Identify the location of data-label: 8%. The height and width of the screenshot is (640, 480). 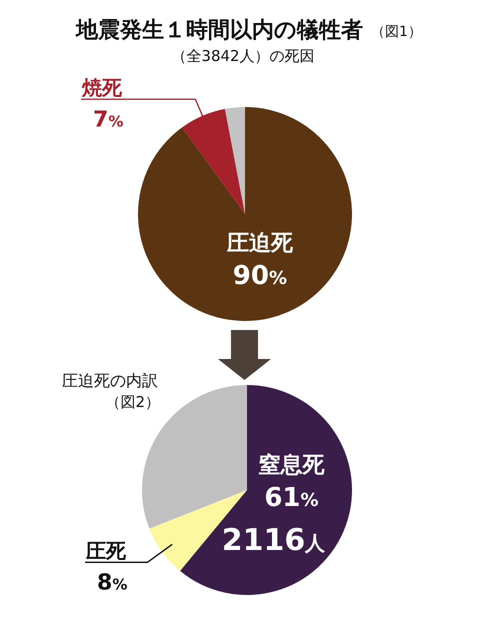
(112, 583).